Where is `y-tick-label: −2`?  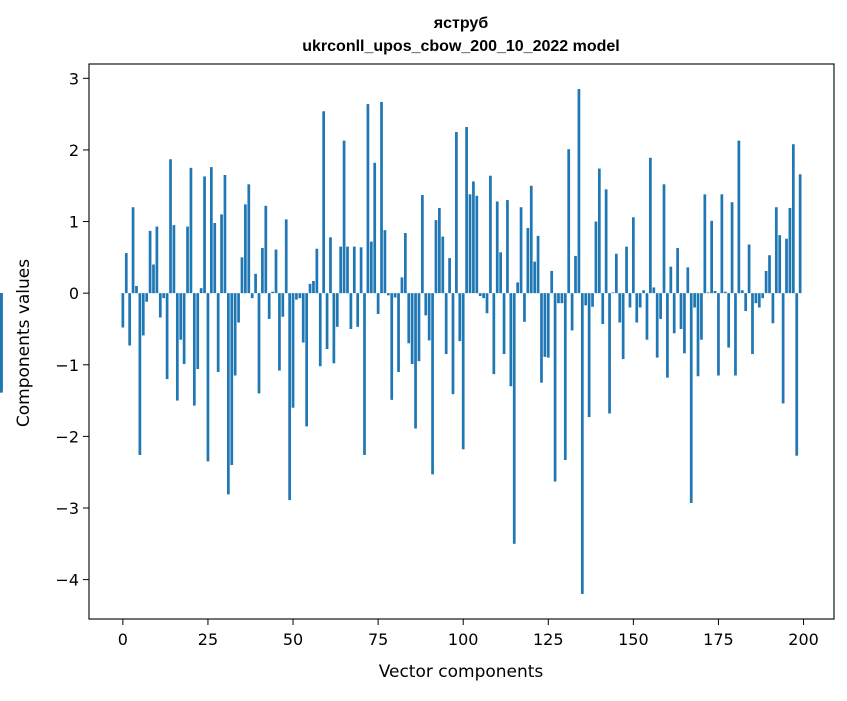 y-tick-label: −2 is located at coordinates (67, 436).